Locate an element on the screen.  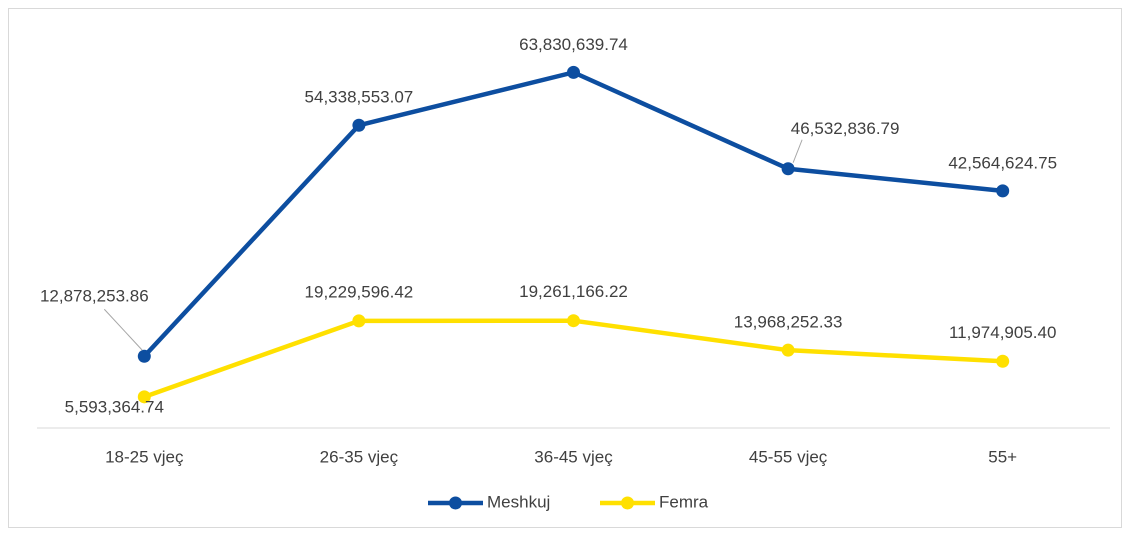
x-tick-label: 55+ is located at coordinates (1002, 456).